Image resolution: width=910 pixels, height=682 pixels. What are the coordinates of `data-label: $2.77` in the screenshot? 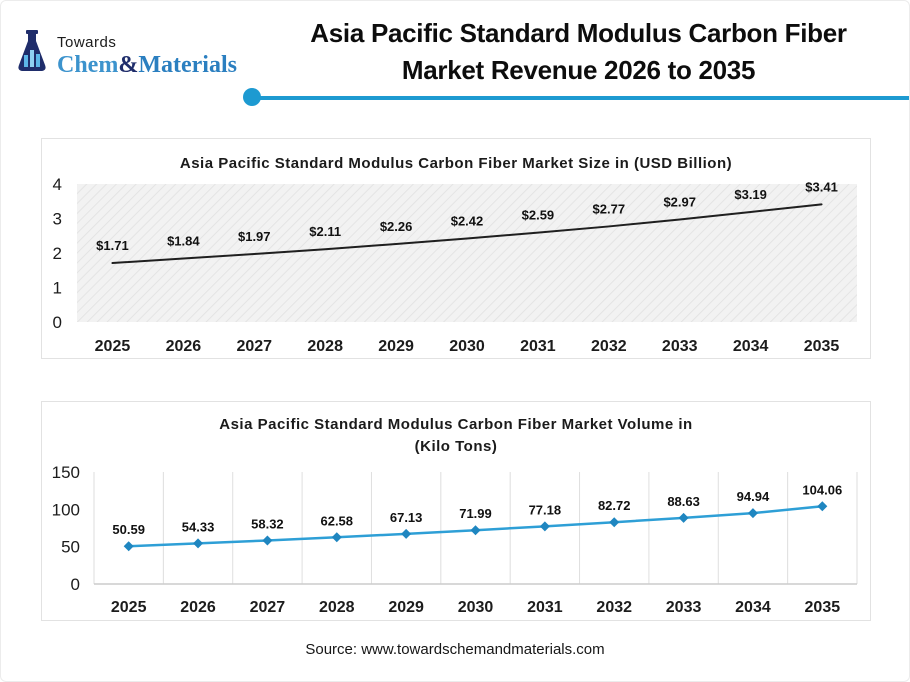 It's located at (609, 208).